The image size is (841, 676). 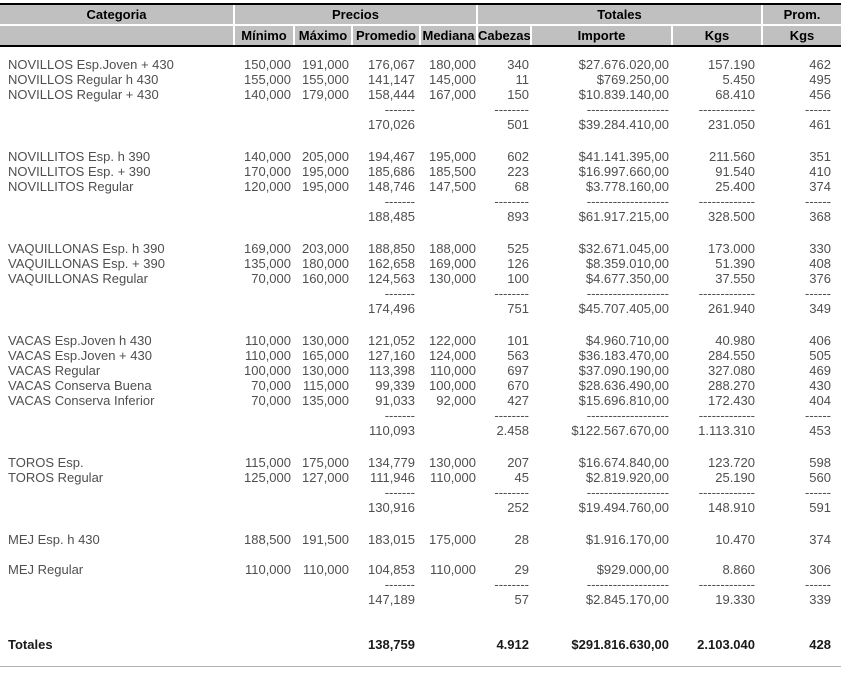 What do you see at coordinates (623, 156) in the screenshot?
I see `cell-importe: $41.141.395,00` at bounding box center [623, 156].